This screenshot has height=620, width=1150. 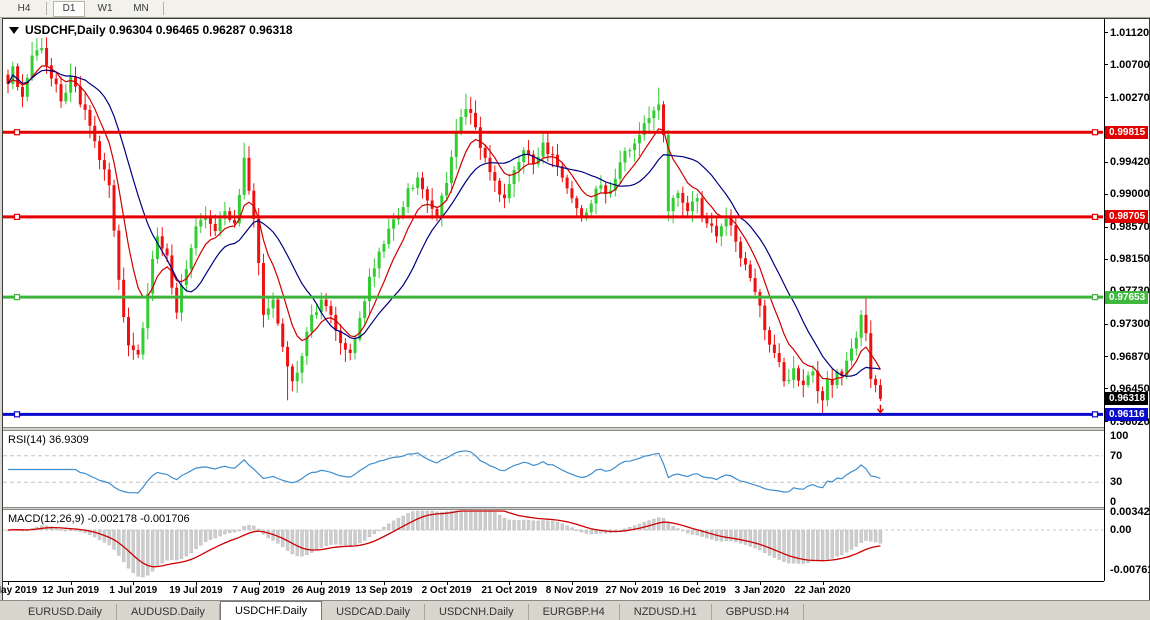 What do you see at coordinates (553, 545) in the screenshot?
I see `macd-pane: MACD(12,26,9) -0.002178 -0.001706` at bounding box center [553, 545].